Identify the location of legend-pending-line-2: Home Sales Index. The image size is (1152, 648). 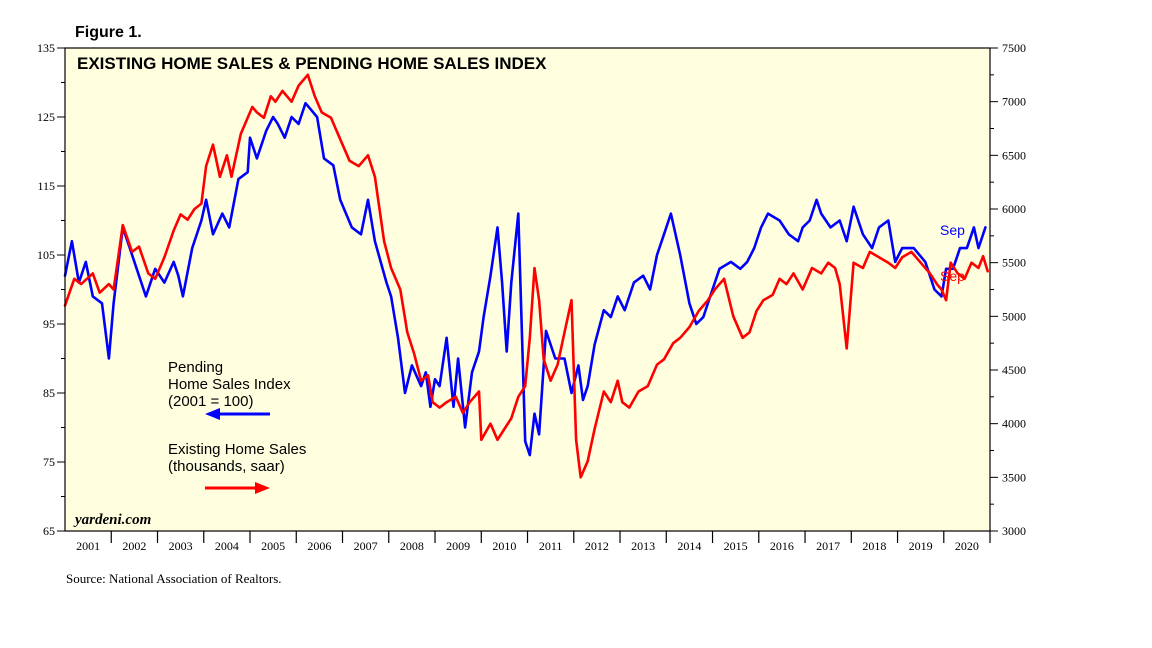
(229, 384).